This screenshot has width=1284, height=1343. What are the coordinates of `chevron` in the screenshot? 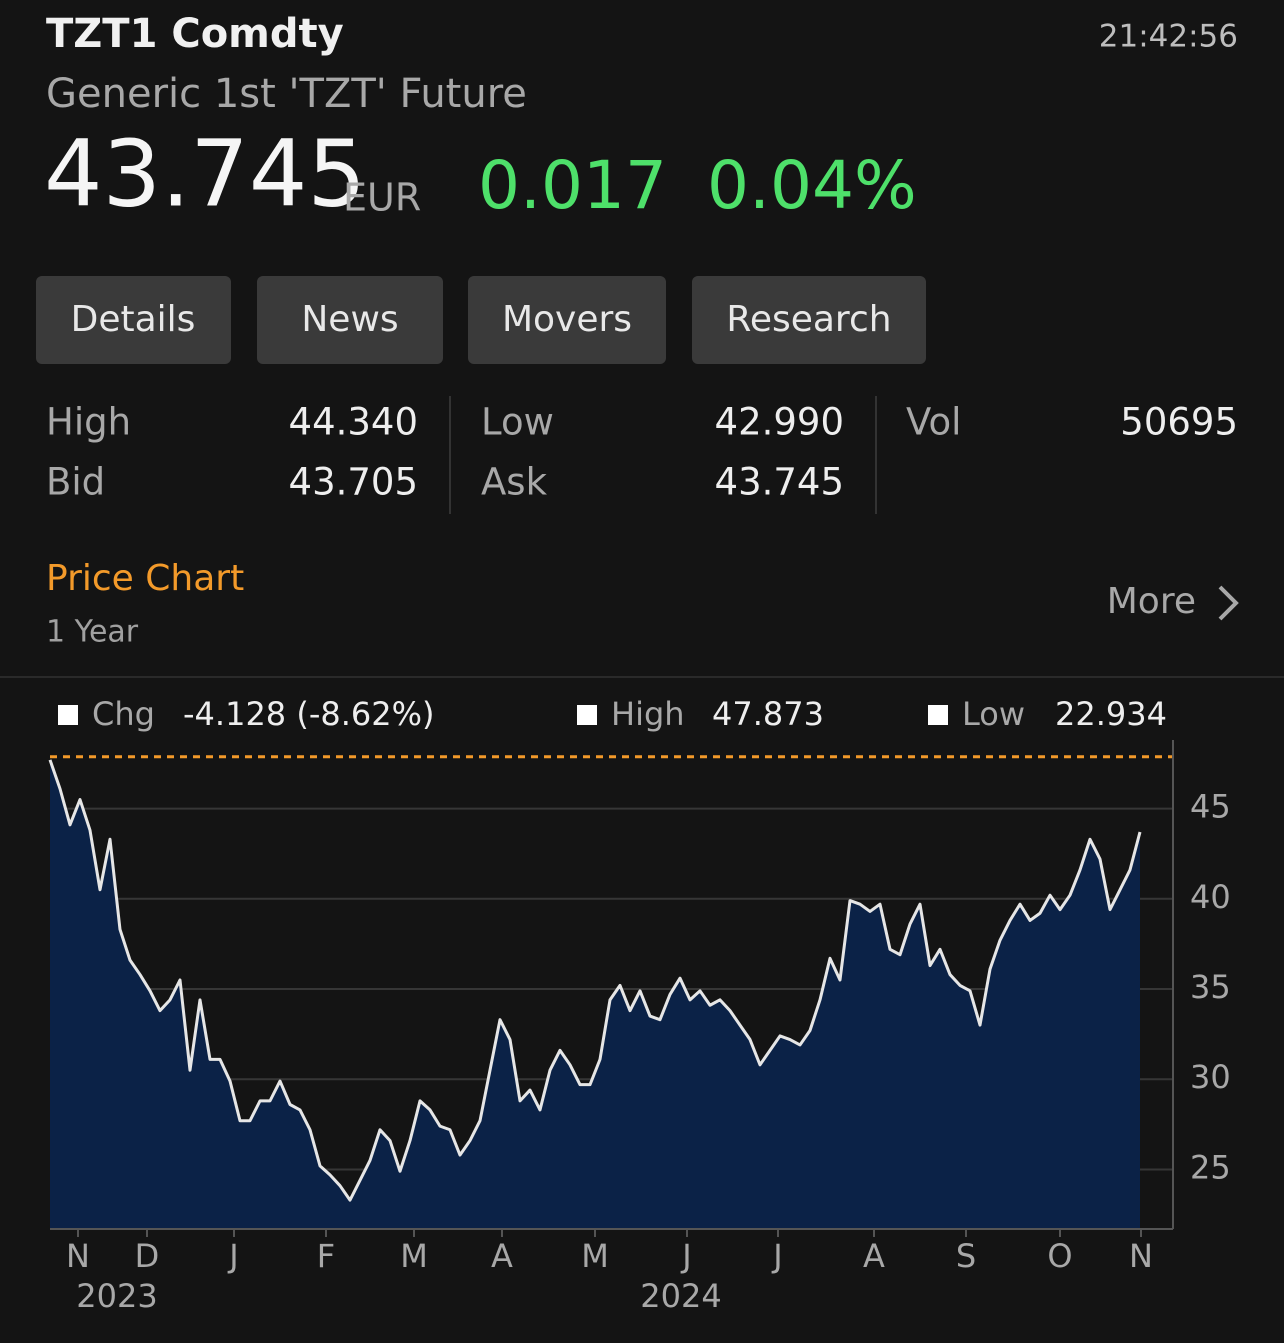 It's located at (1228, 603).